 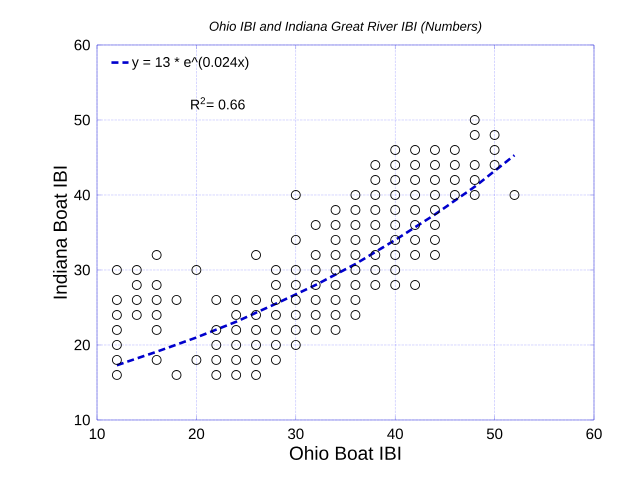 What do you see at coordinates (82, 420) in the screenshot?
I see `y-tick-label: 10` at bounding box center [82, 420].